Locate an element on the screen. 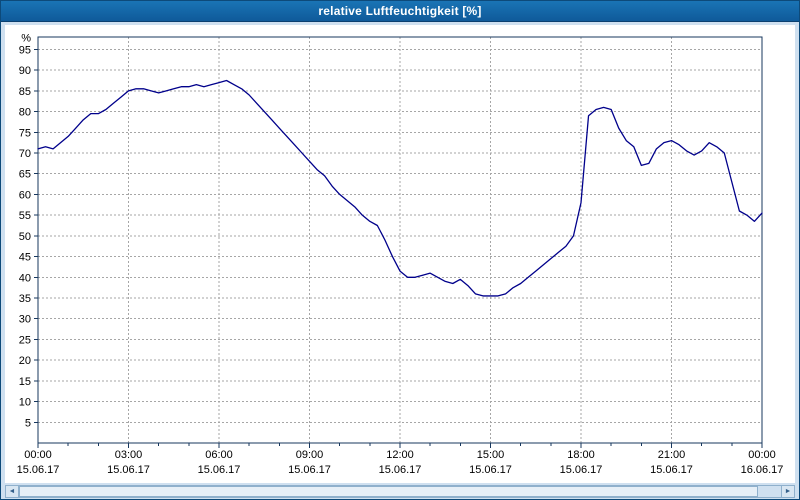  title-bar: relative Luftfeuchtigkeit [%] is located at coordinates (400, 11).